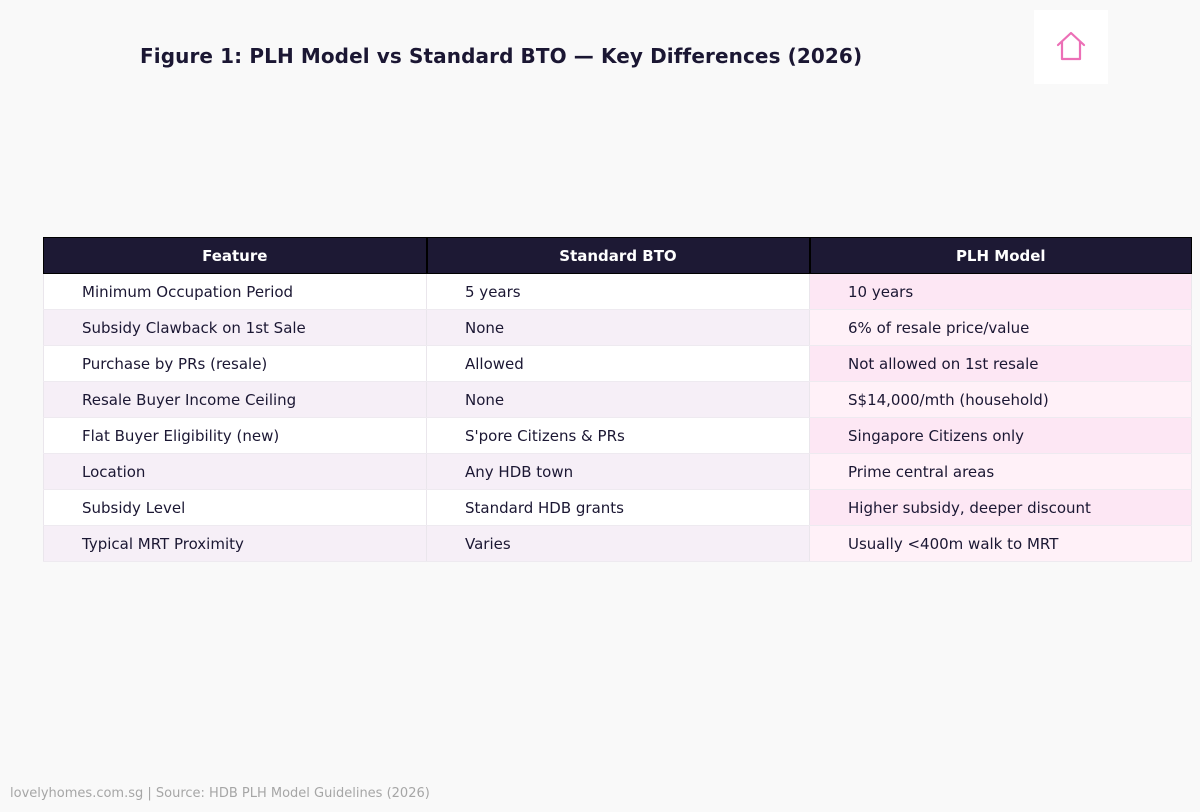  I want to click on plh-model-cell: 10 years, so click(1000, 291).